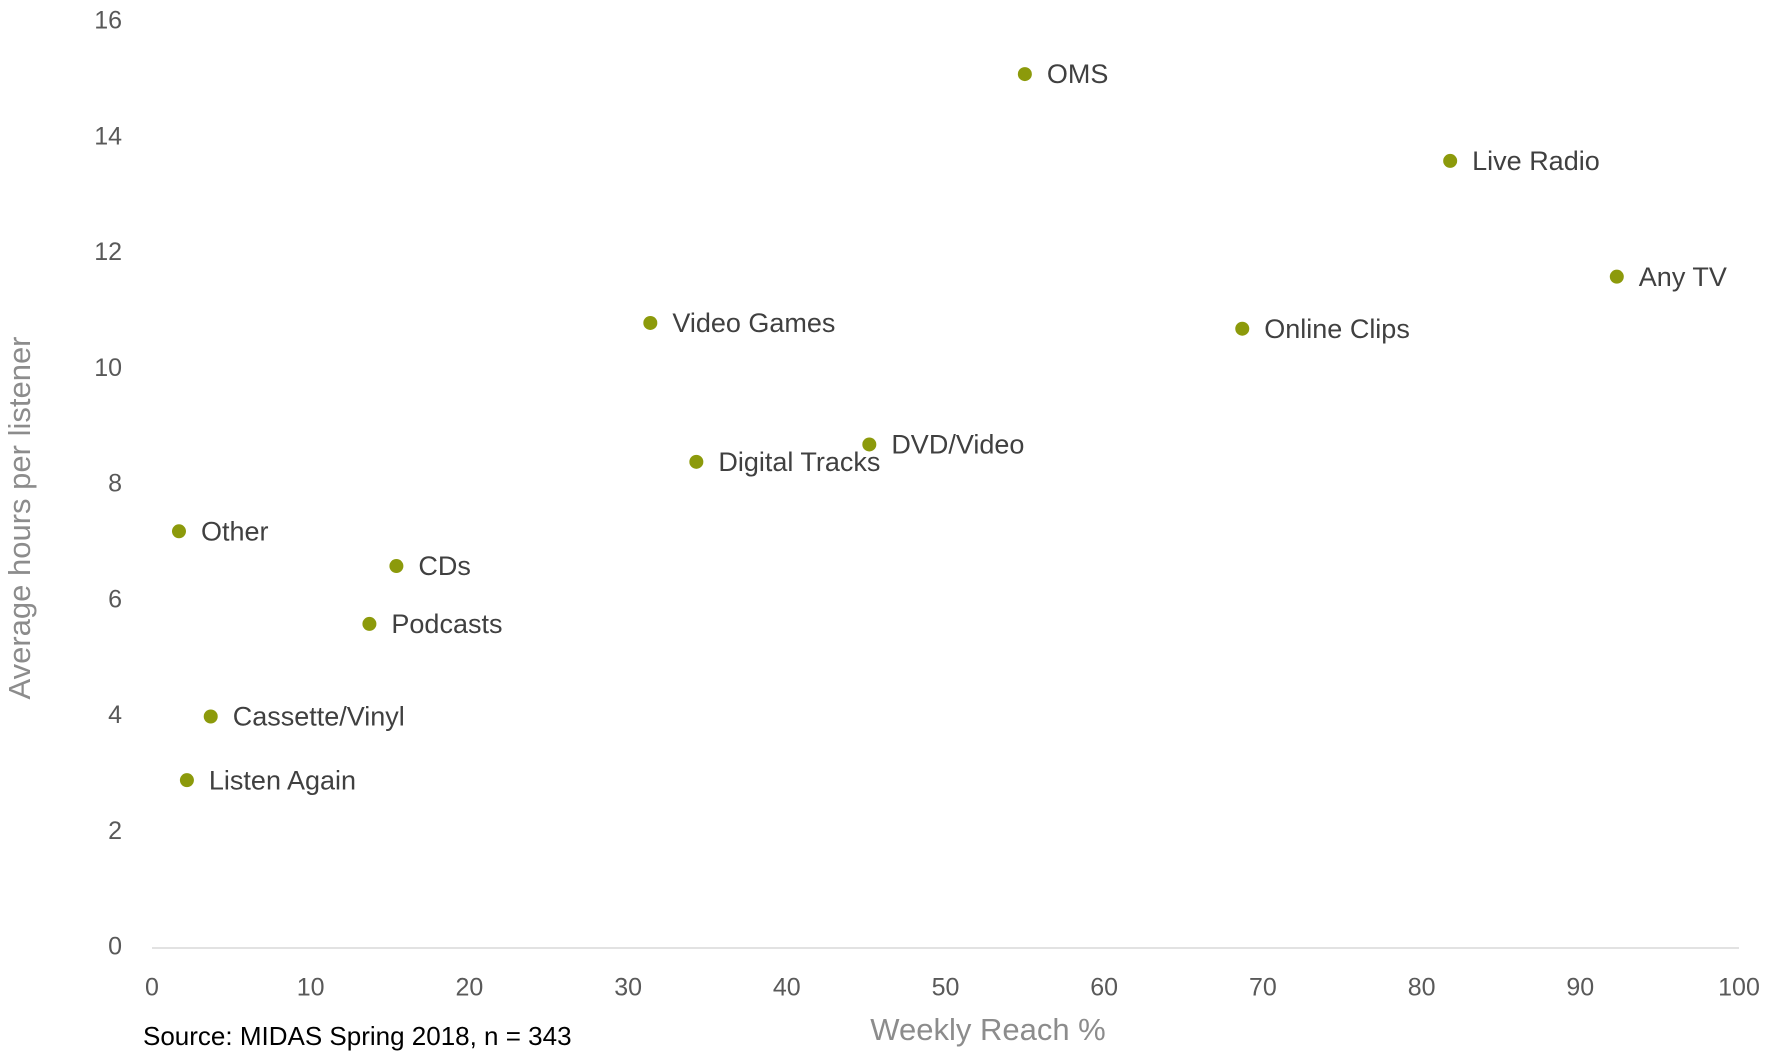 The height and width of the screenshot is (1052, 1766). I want to click on point-label: Listen Again, so click(282, 780).